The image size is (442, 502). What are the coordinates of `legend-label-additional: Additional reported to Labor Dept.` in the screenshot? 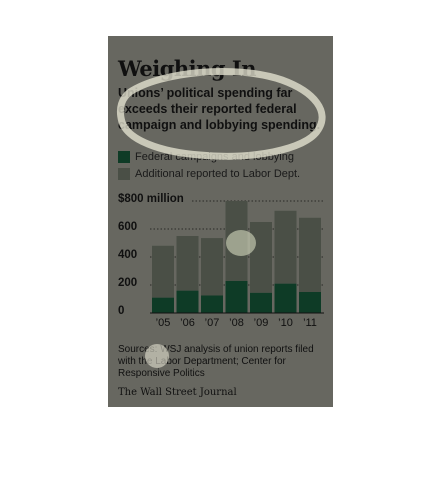 It's located at (218, 173).